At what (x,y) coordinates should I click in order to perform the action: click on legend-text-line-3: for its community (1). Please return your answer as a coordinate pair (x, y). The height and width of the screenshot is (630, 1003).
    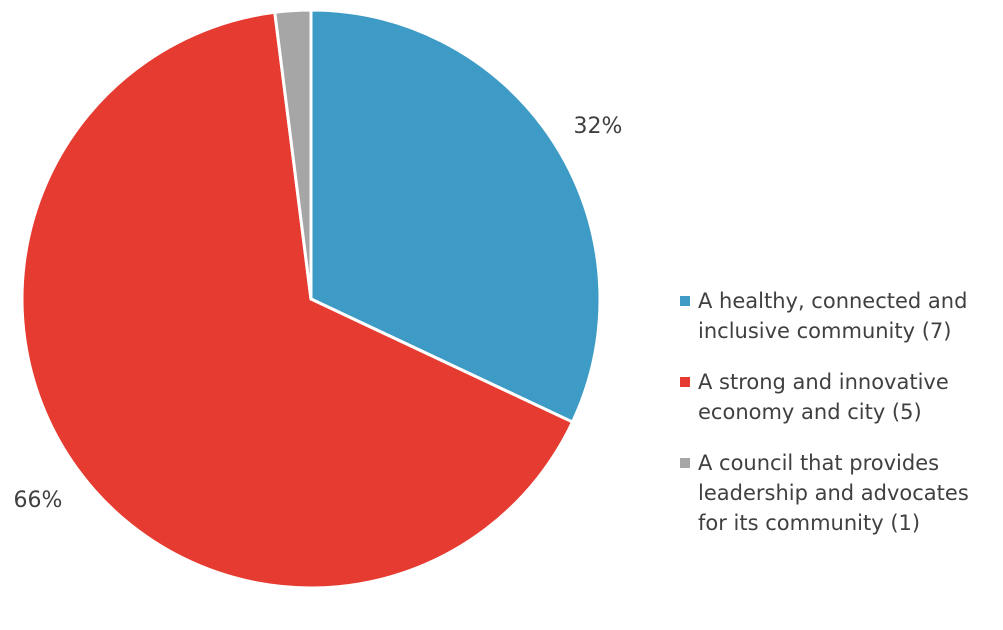
    Looking at the image, I should click on (809, 523).